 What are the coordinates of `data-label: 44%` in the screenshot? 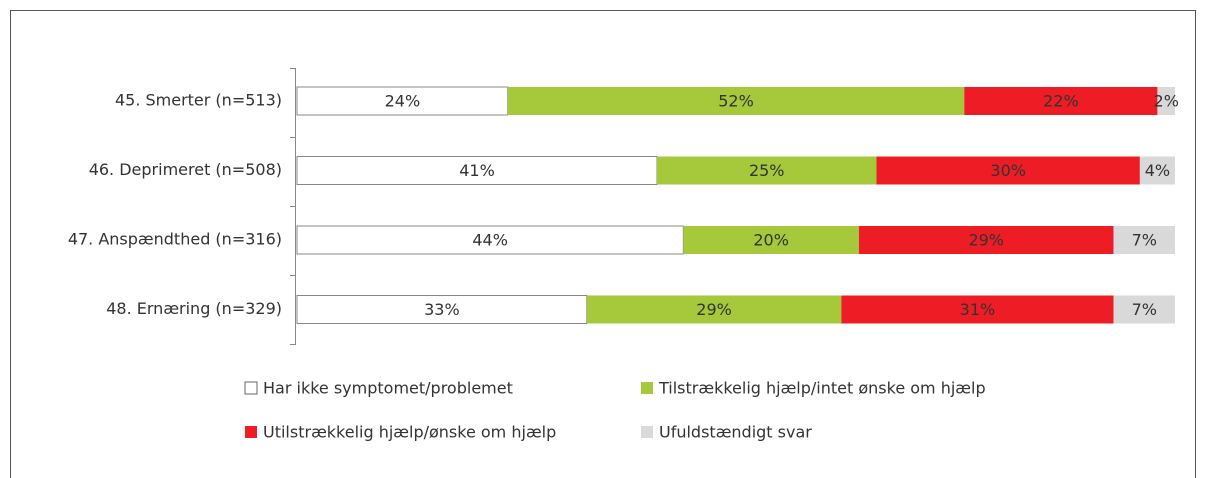 It's located at (490, 240).